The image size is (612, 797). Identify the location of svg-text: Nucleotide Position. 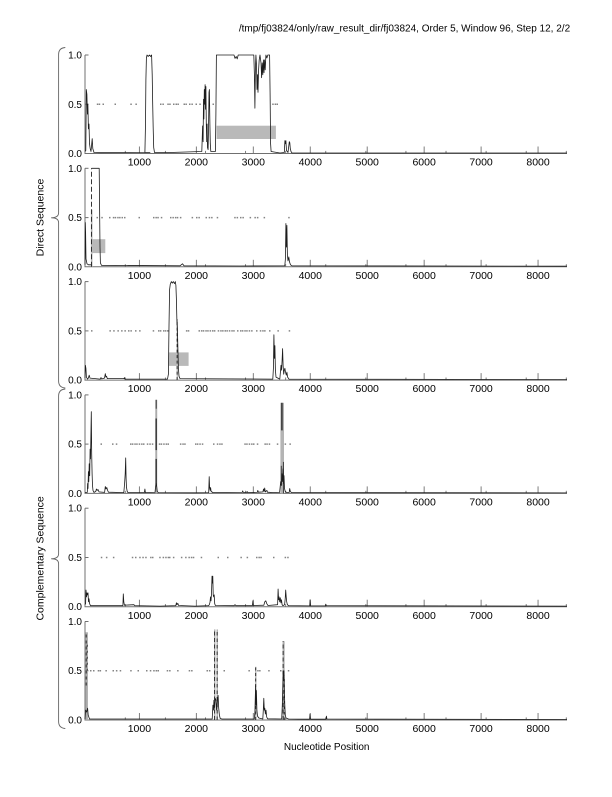
(327, 747).